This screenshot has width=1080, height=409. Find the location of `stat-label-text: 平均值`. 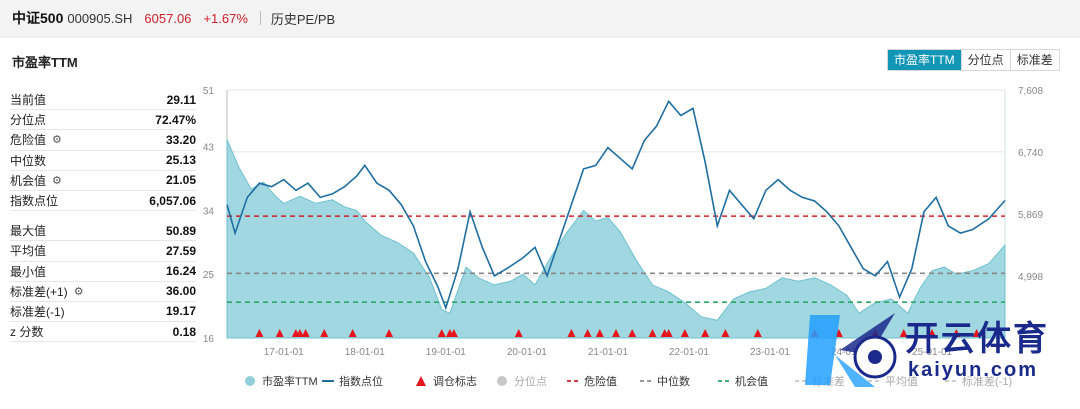

stat-label-text: 平均值 is located at coordinates (28, 251).